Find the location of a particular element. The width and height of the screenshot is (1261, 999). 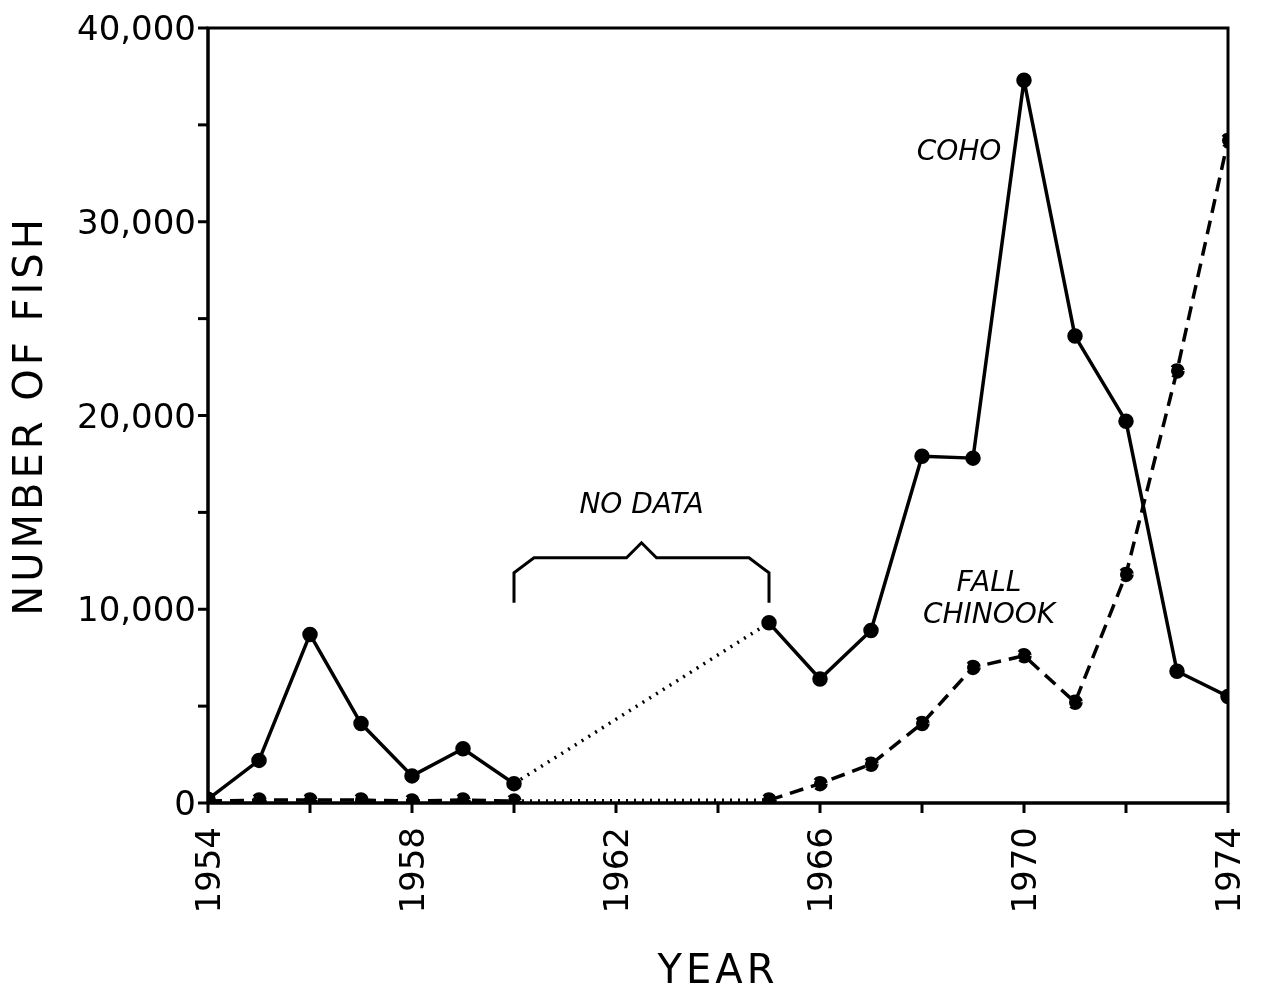

y-tick-label: 40,000 is located at coordinates (136, 28).